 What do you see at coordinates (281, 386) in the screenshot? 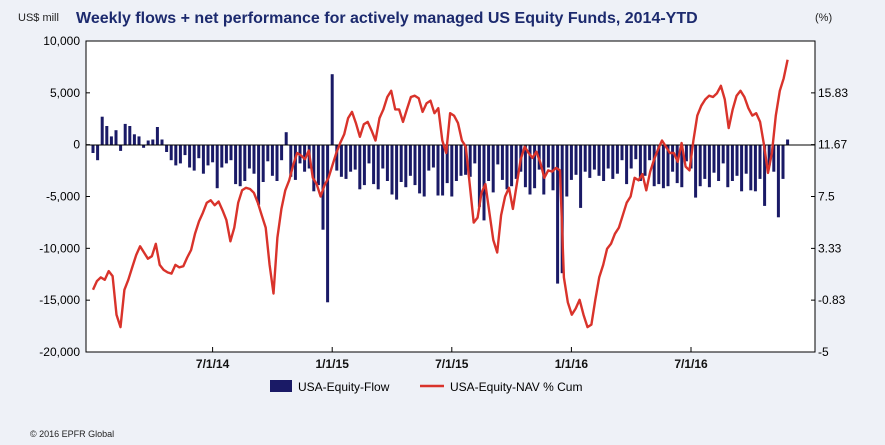
I see `legend-flow-swatch` at bounding box center [281, 386].